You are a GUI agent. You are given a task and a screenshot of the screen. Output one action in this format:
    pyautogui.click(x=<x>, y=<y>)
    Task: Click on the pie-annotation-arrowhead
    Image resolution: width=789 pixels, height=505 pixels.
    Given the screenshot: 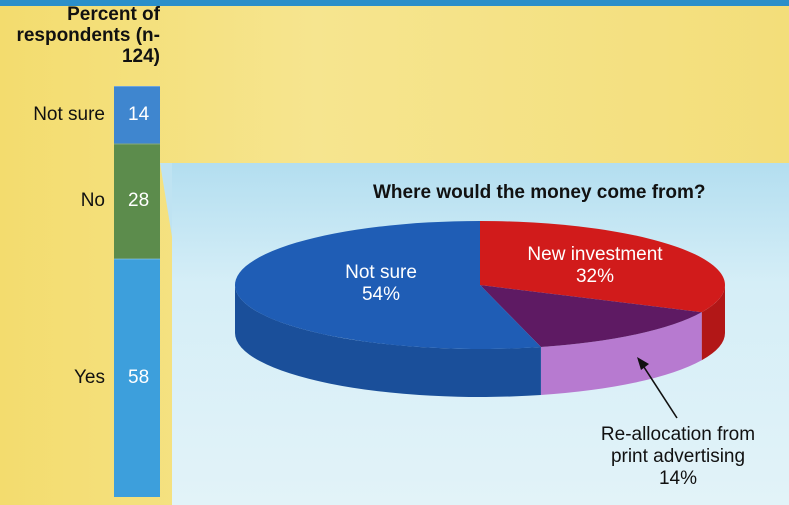 What is the action you would take?
    pyautogui.click(x=643, y=363)
    